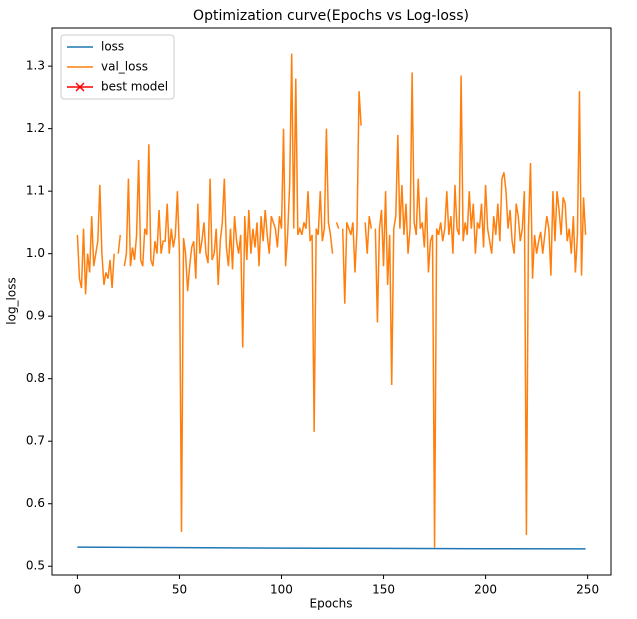 Image resolution: width=637 pixels, height=619 pixels. Describe the element at coordinates (179, 590) in the screenshot. I see `x-tick-label: 50` at that location.